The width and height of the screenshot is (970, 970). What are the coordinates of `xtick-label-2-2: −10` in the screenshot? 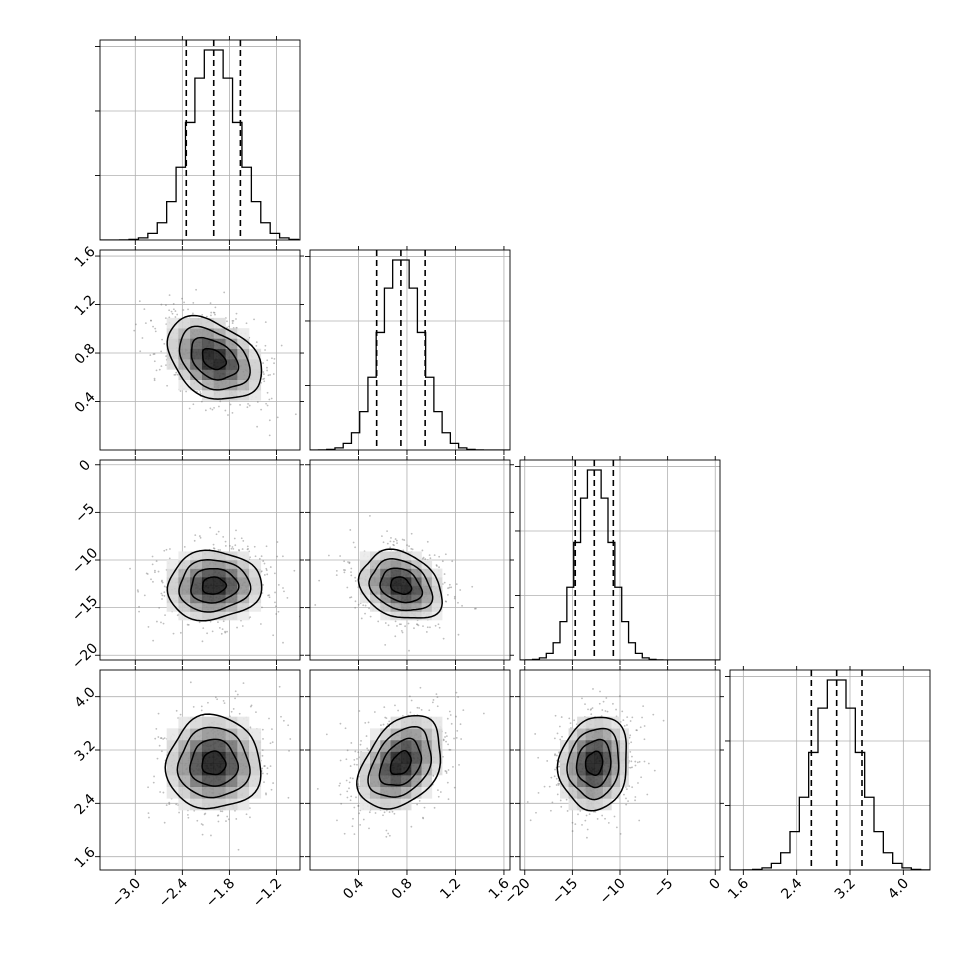 It's located at (613, 892).